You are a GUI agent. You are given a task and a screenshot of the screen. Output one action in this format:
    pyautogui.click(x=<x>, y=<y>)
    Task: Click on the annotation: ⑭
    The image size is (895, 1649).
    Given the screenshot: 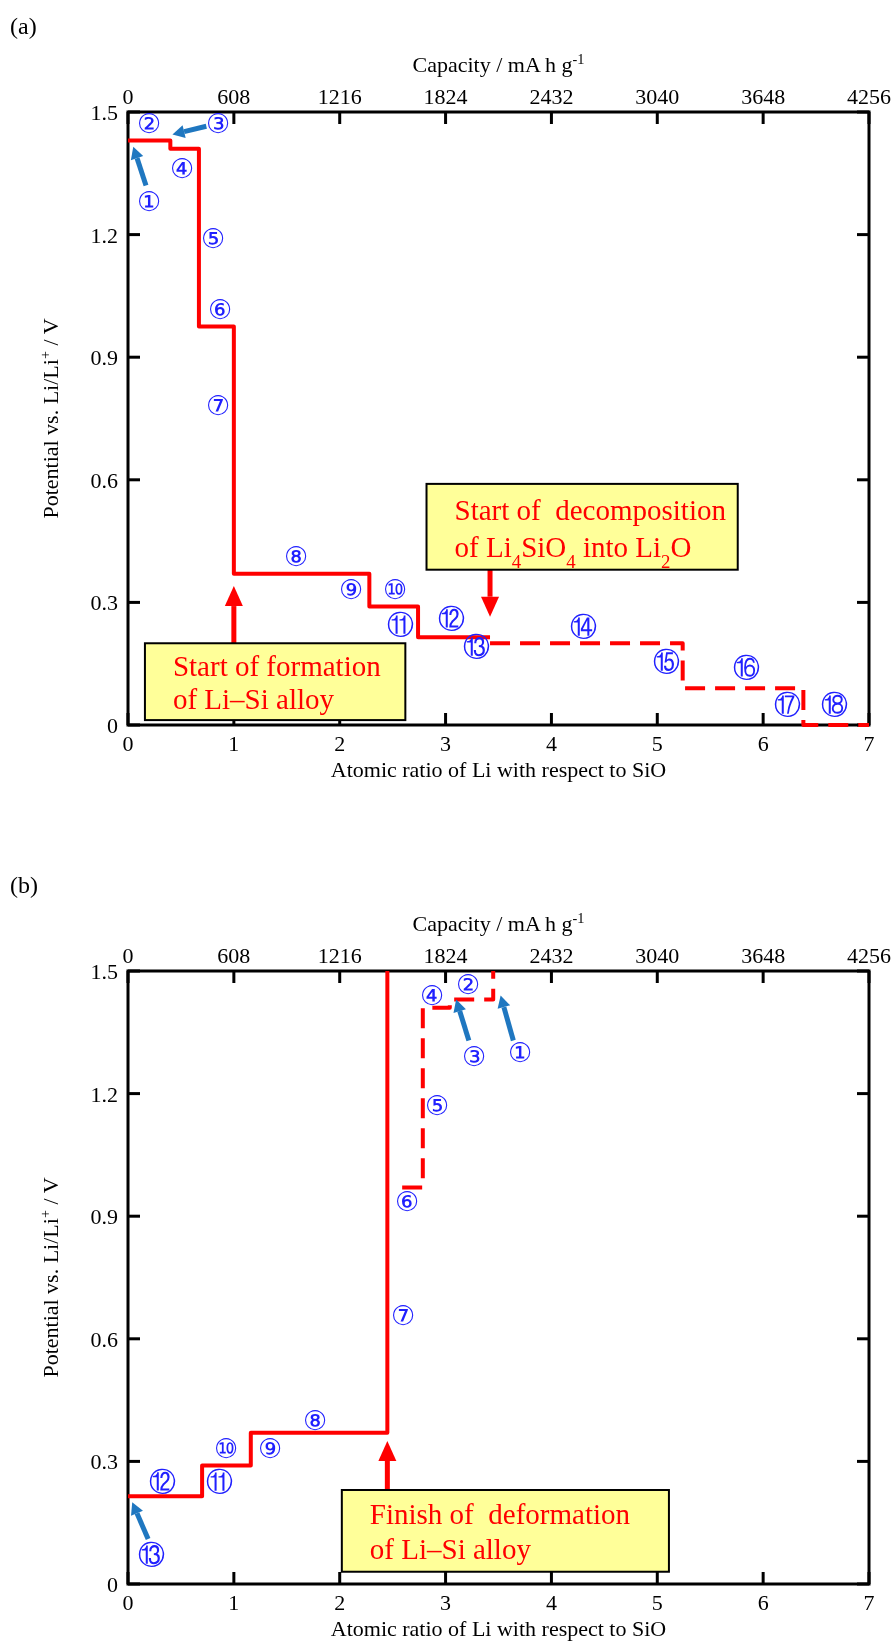 What is the action you would take?
    pyautogui.click(x=583, y=626)
    